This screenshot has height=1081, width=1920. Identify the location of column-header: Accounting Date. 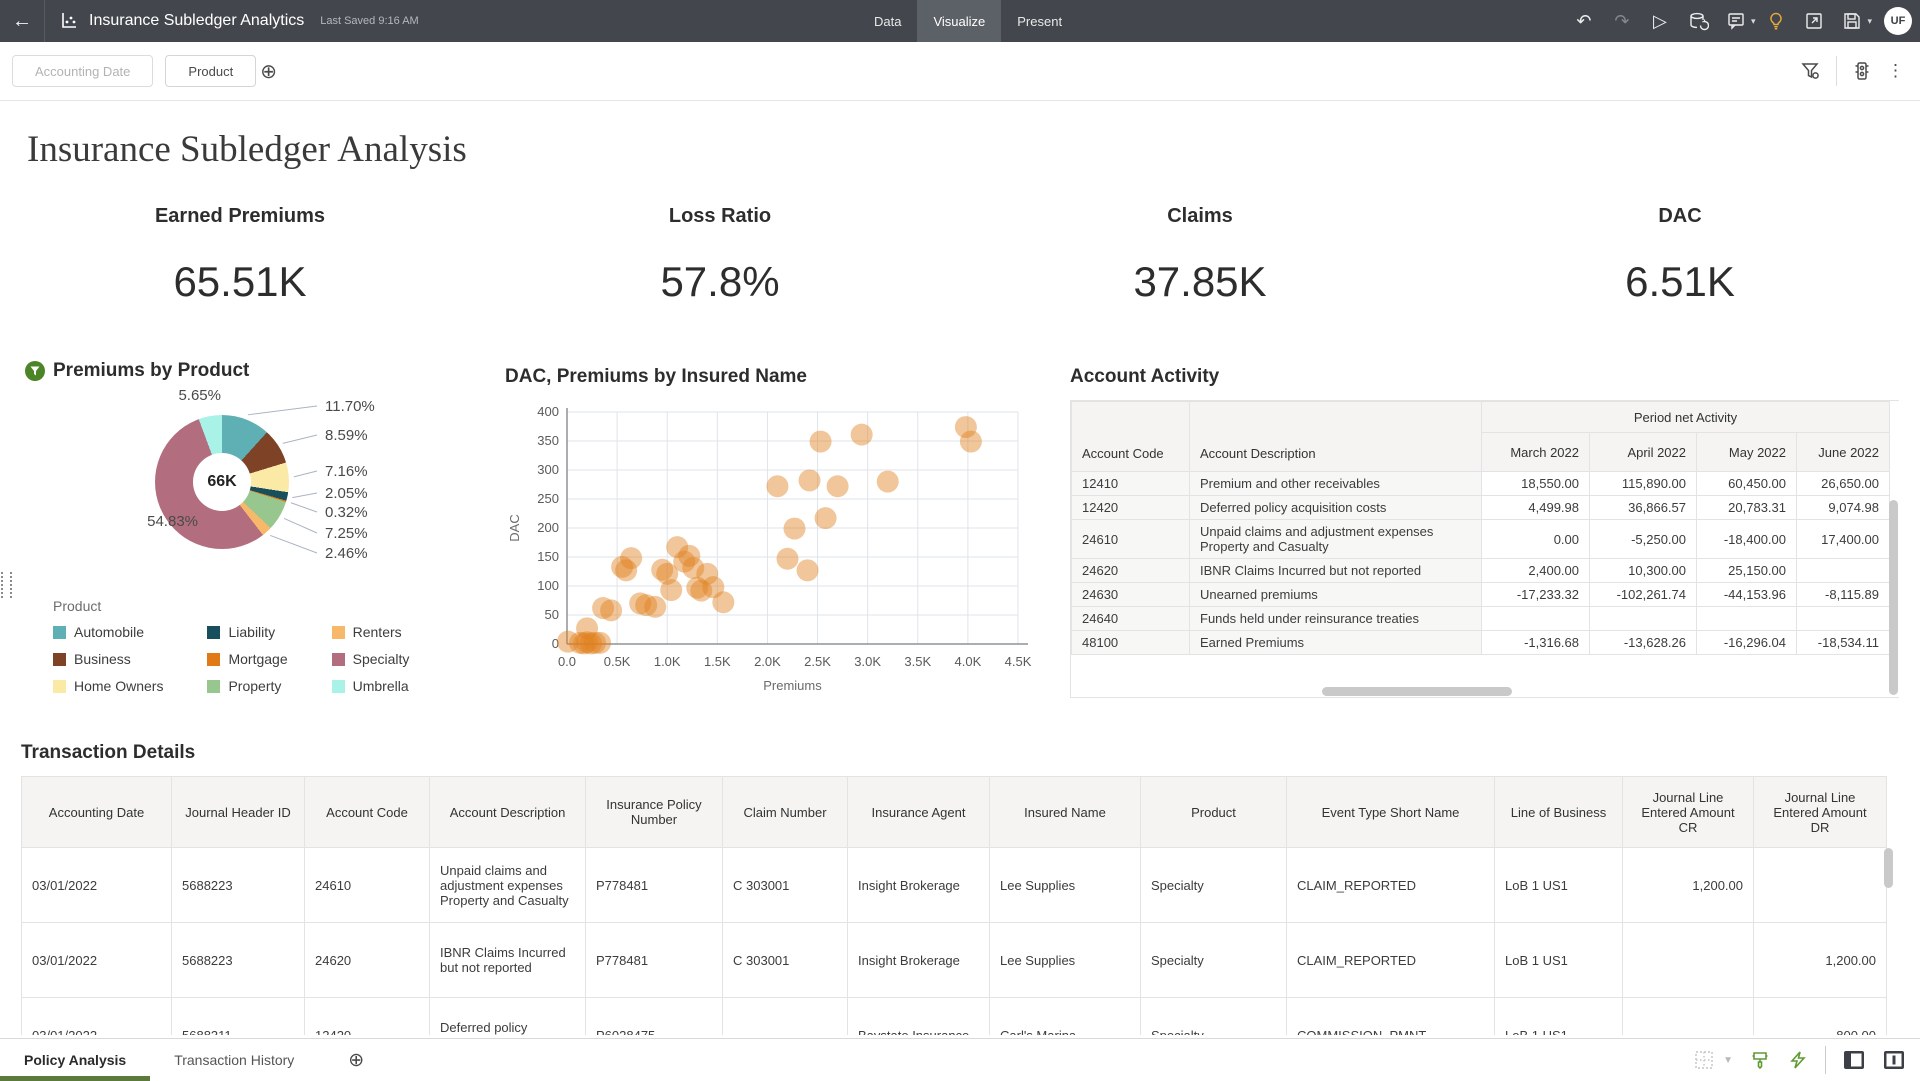
(96, 812).